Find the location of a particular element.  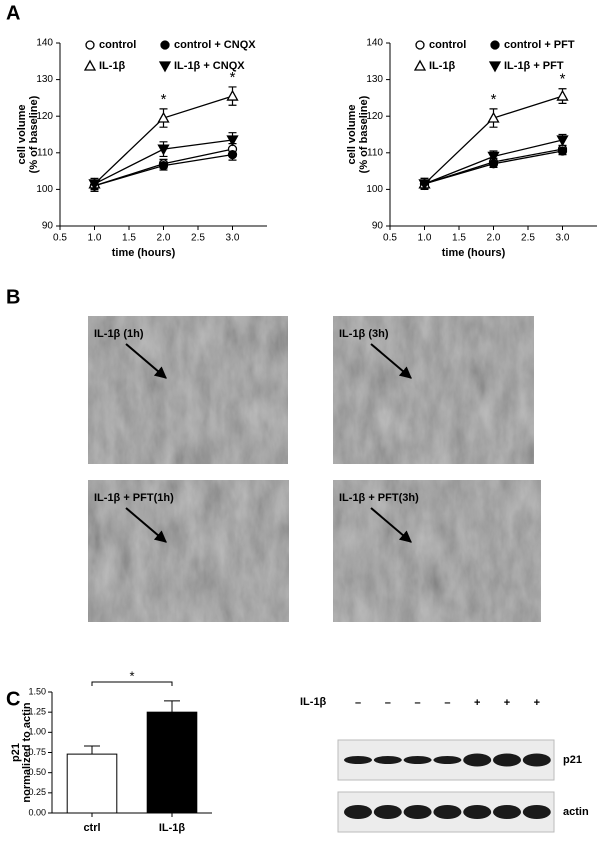

blot-treatment-label: IL-1β is located at coordinates (313, 702).